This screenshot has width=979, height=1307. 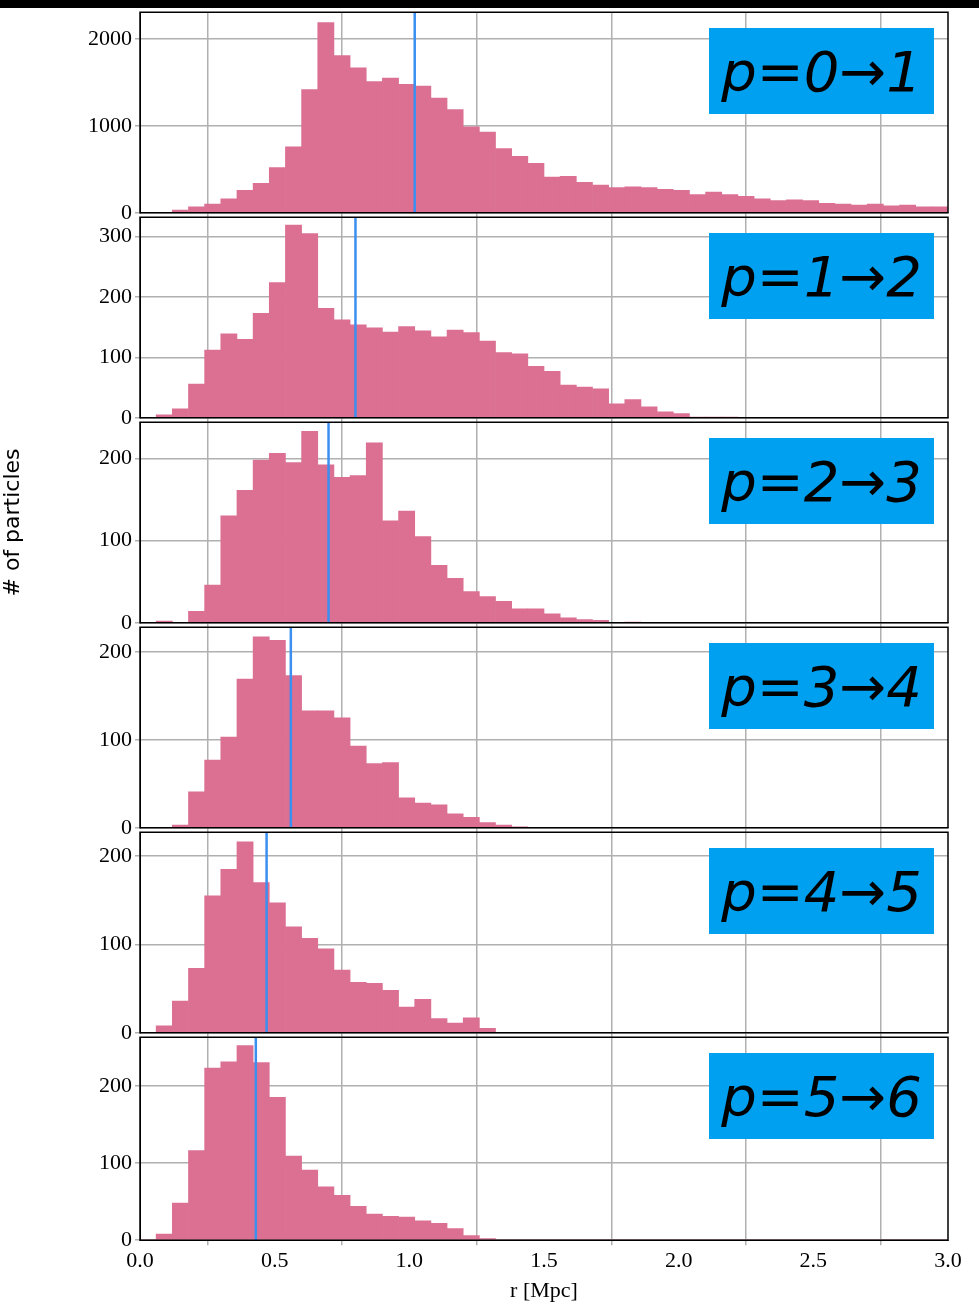 I want to click on annotation: p=0→1, so click(x=821, y=71).